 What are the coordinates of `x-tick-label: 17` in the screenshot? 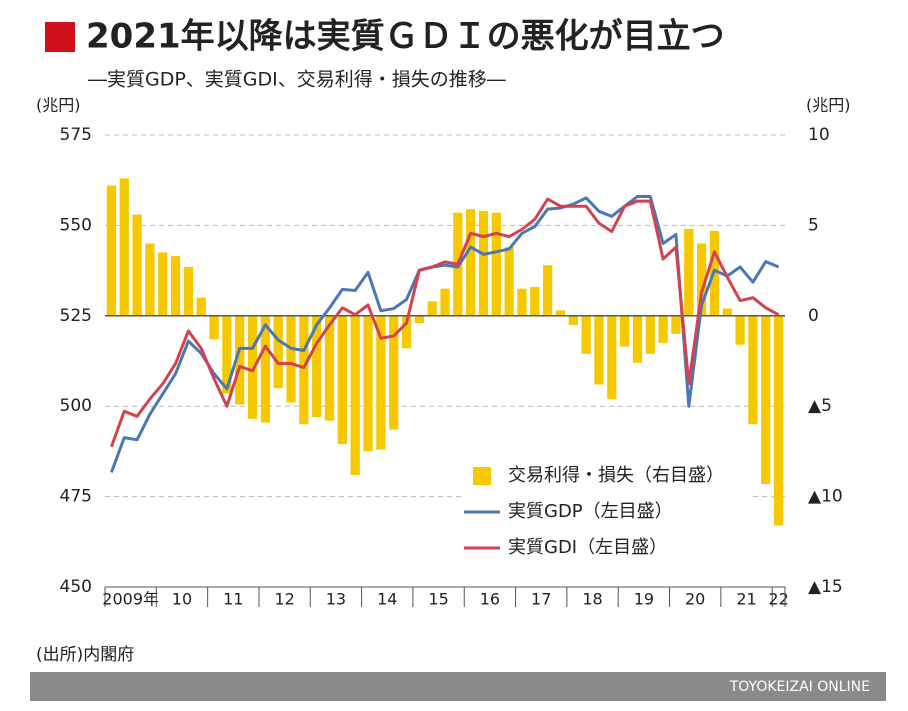 It's located at (541, 599).